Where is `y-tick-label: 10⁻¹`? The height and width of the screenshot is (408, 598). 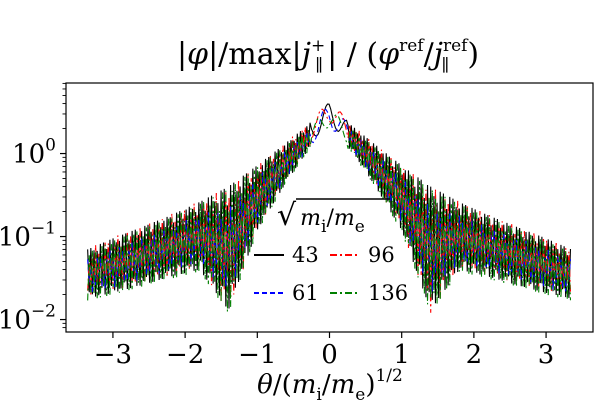 y-tick-label: 10⁻¹ is located at coordinates (28, 236).